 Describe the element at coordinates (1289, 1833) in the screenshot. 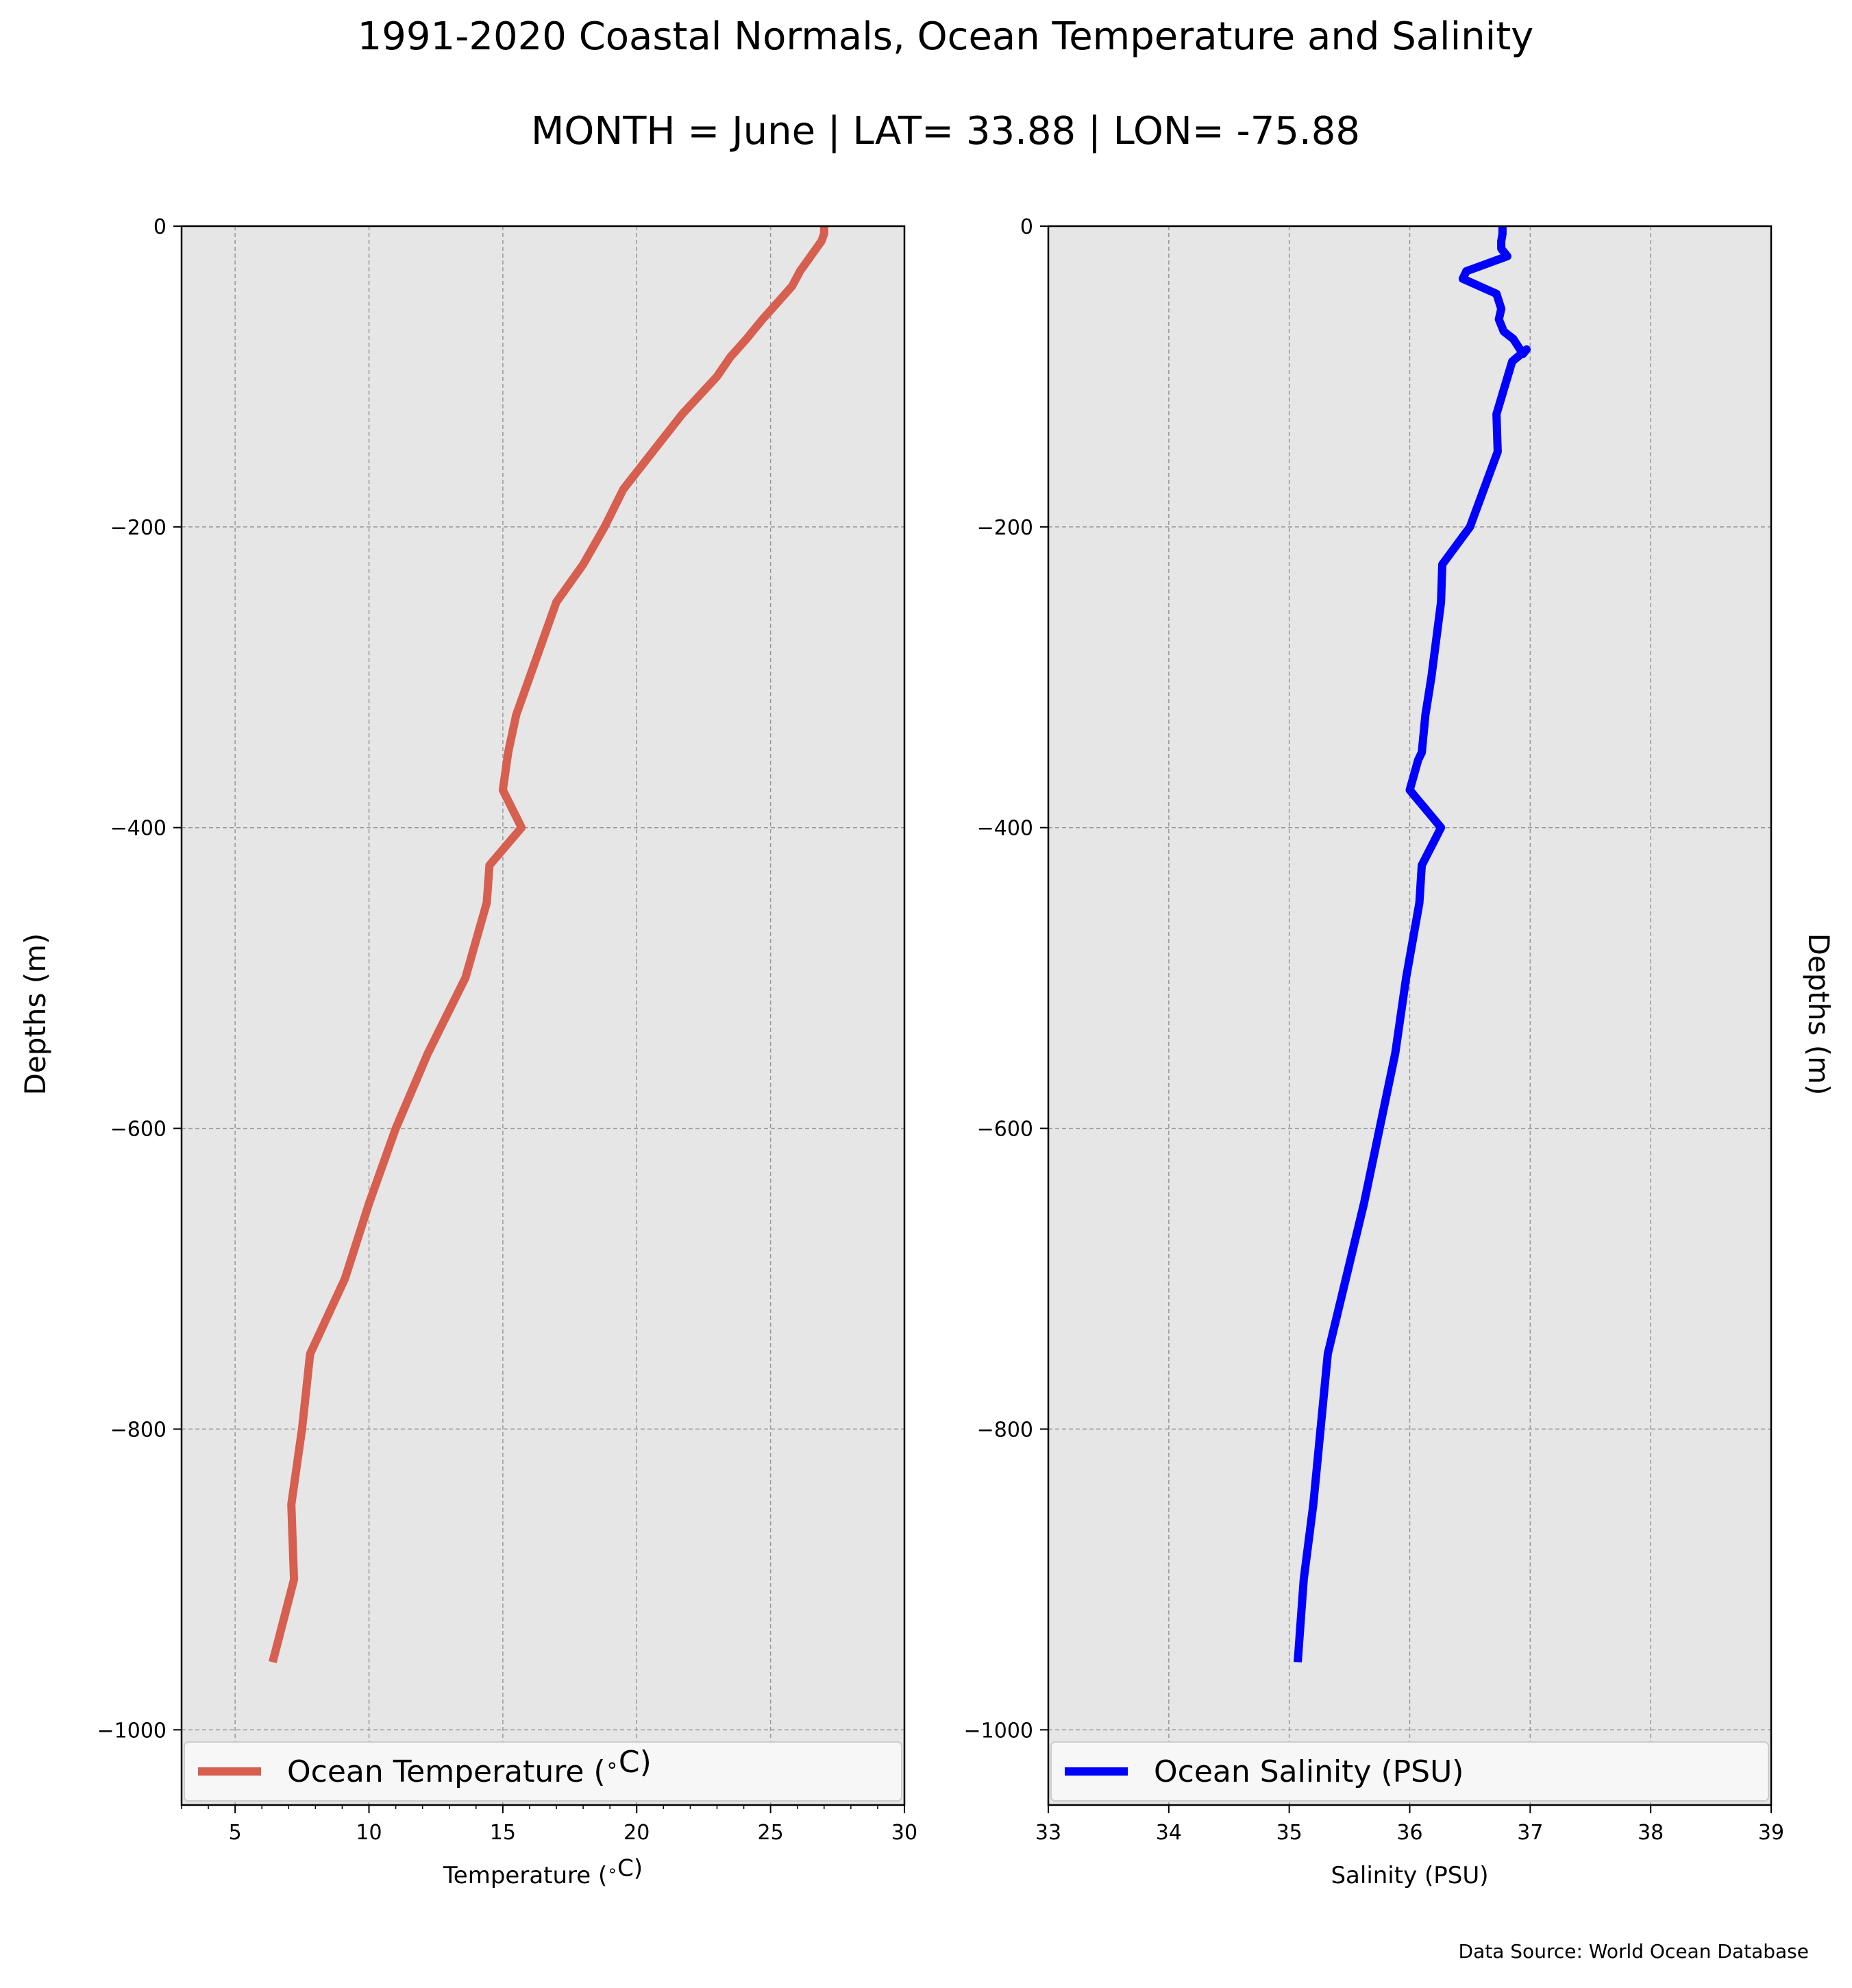

I see `x-tick-label: 35` at that location.